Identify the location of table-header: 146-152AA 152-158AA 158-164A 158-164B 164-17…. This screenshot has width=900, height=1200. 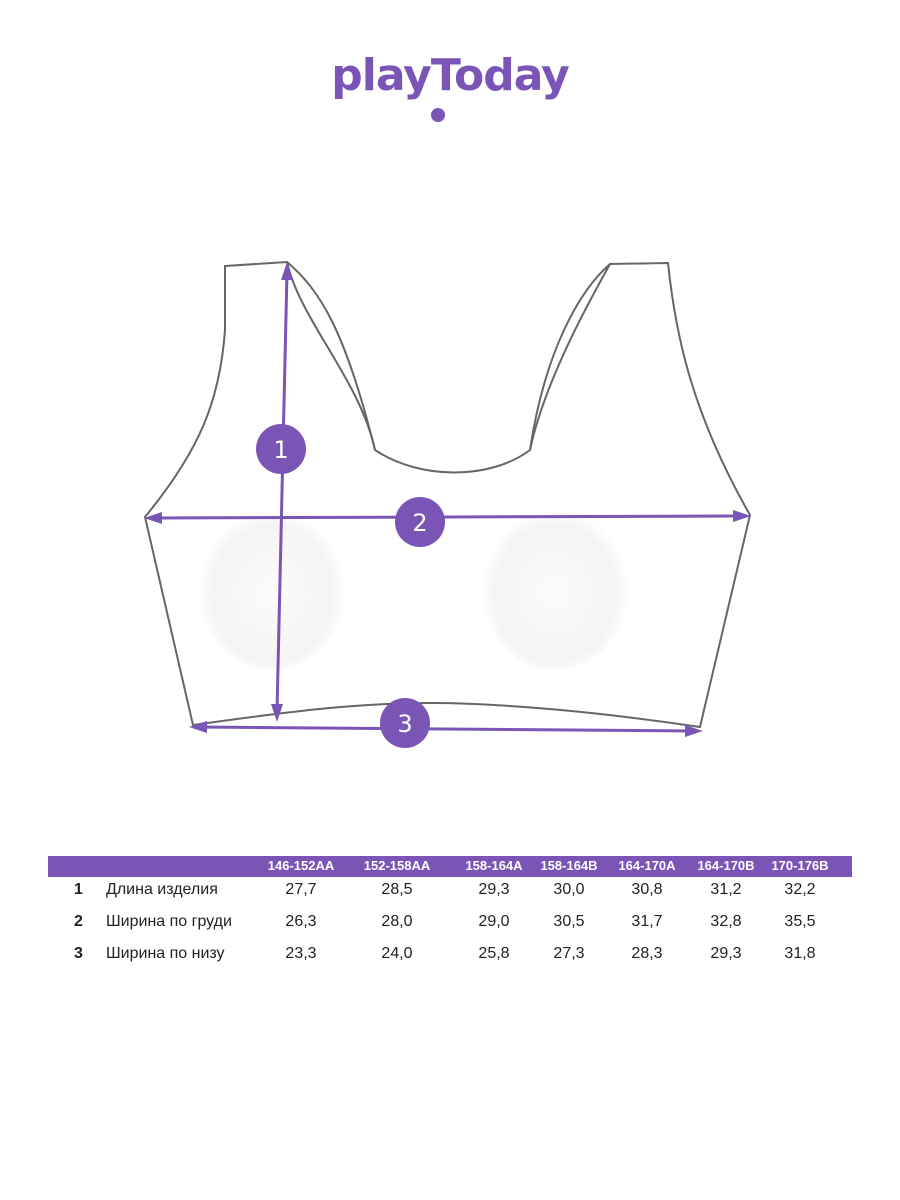
(450, 866).